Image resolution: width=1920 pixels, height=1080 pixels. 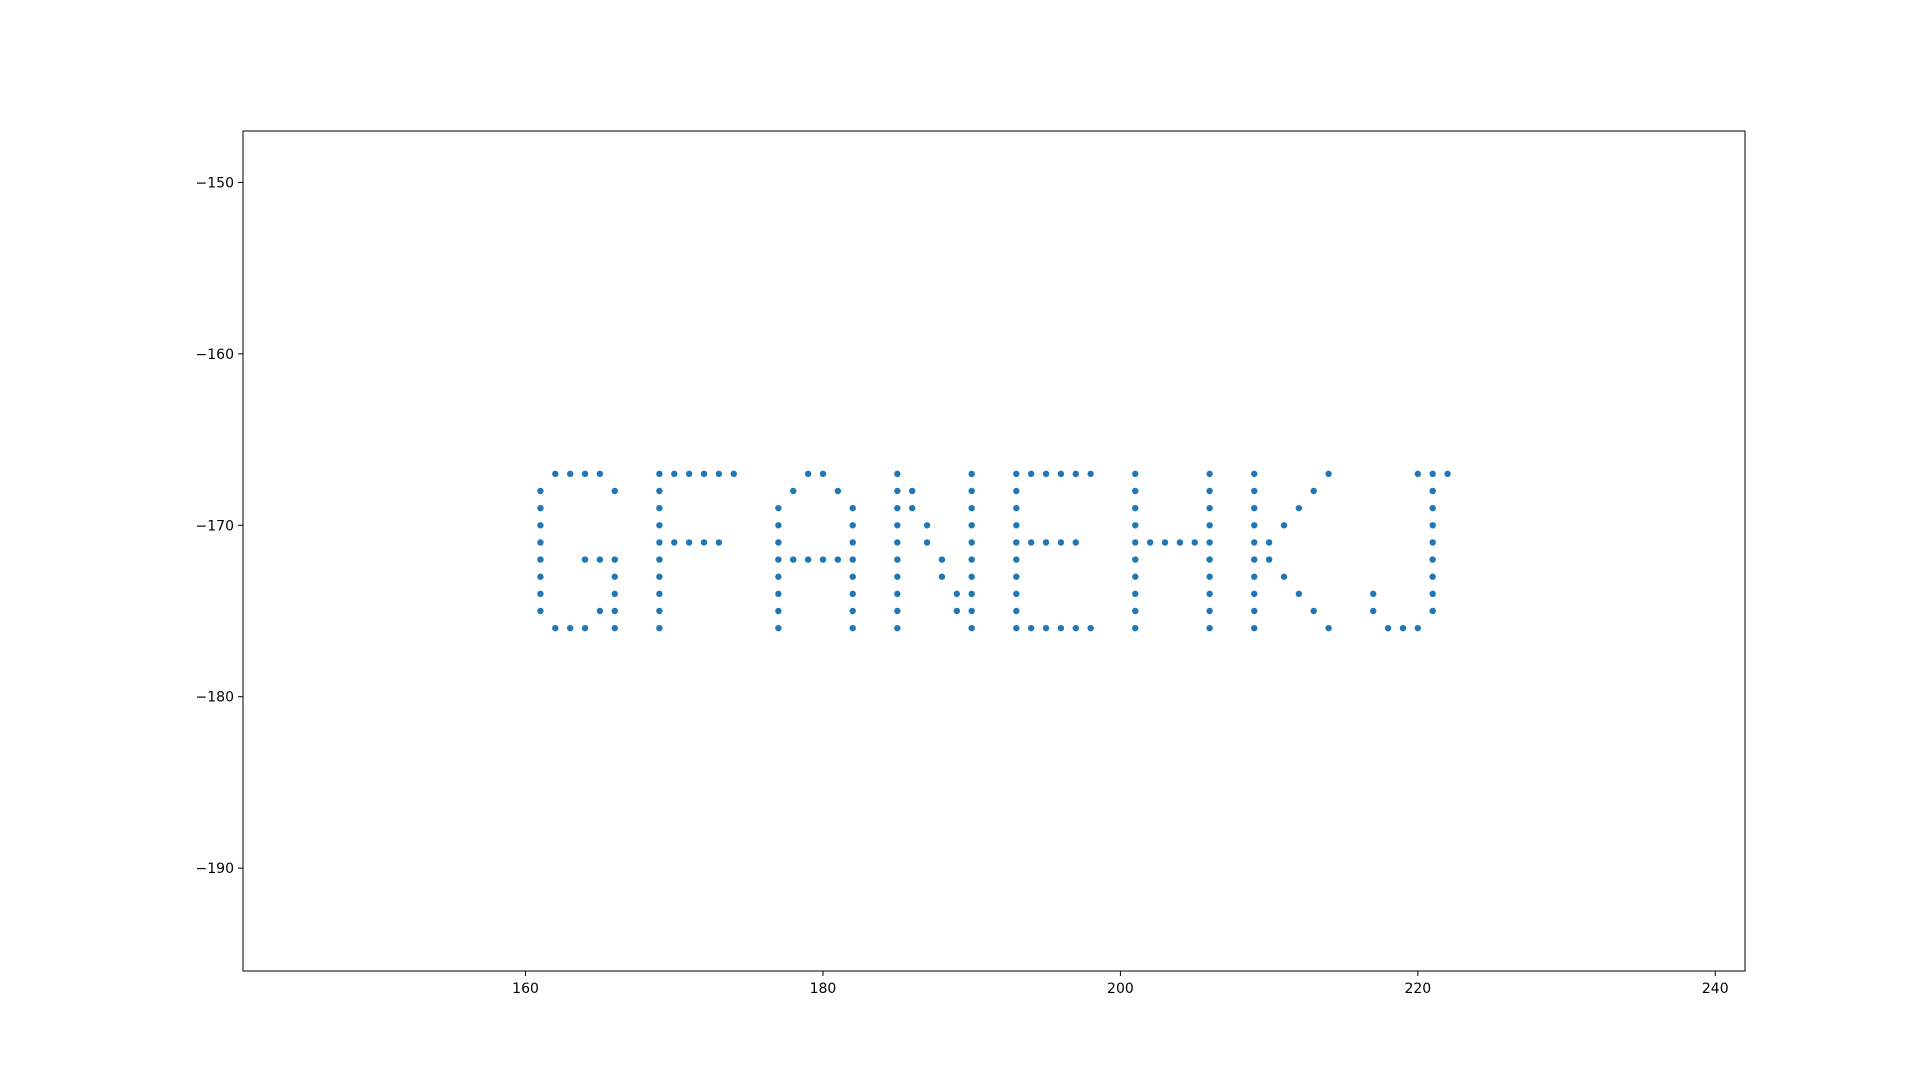 I want to click on y-tick-label: −170, so click(x=215, y=526).